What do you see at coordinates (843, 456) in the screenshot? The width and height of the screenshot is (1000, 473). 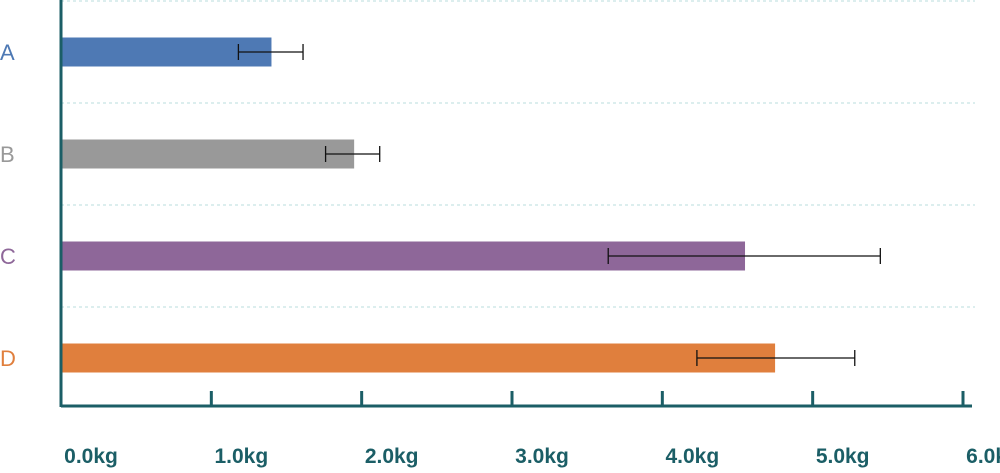 I see `x-tick-label: 5.0kg` at bounding box center [843, 456].